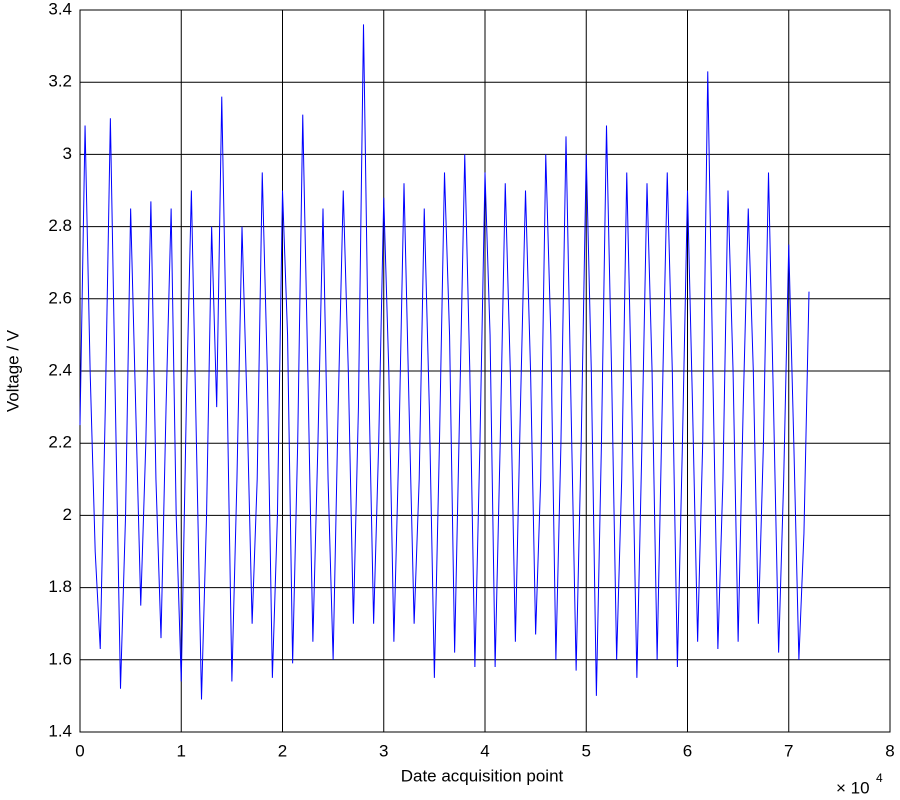  I want to click on y-tick-label: 2.2, so click(60, 442).